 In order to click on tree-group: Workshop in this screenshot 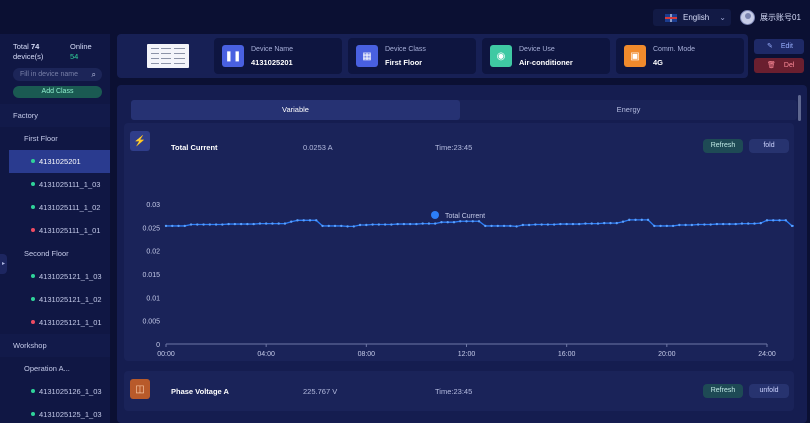, I will do `click(55, 345)`.